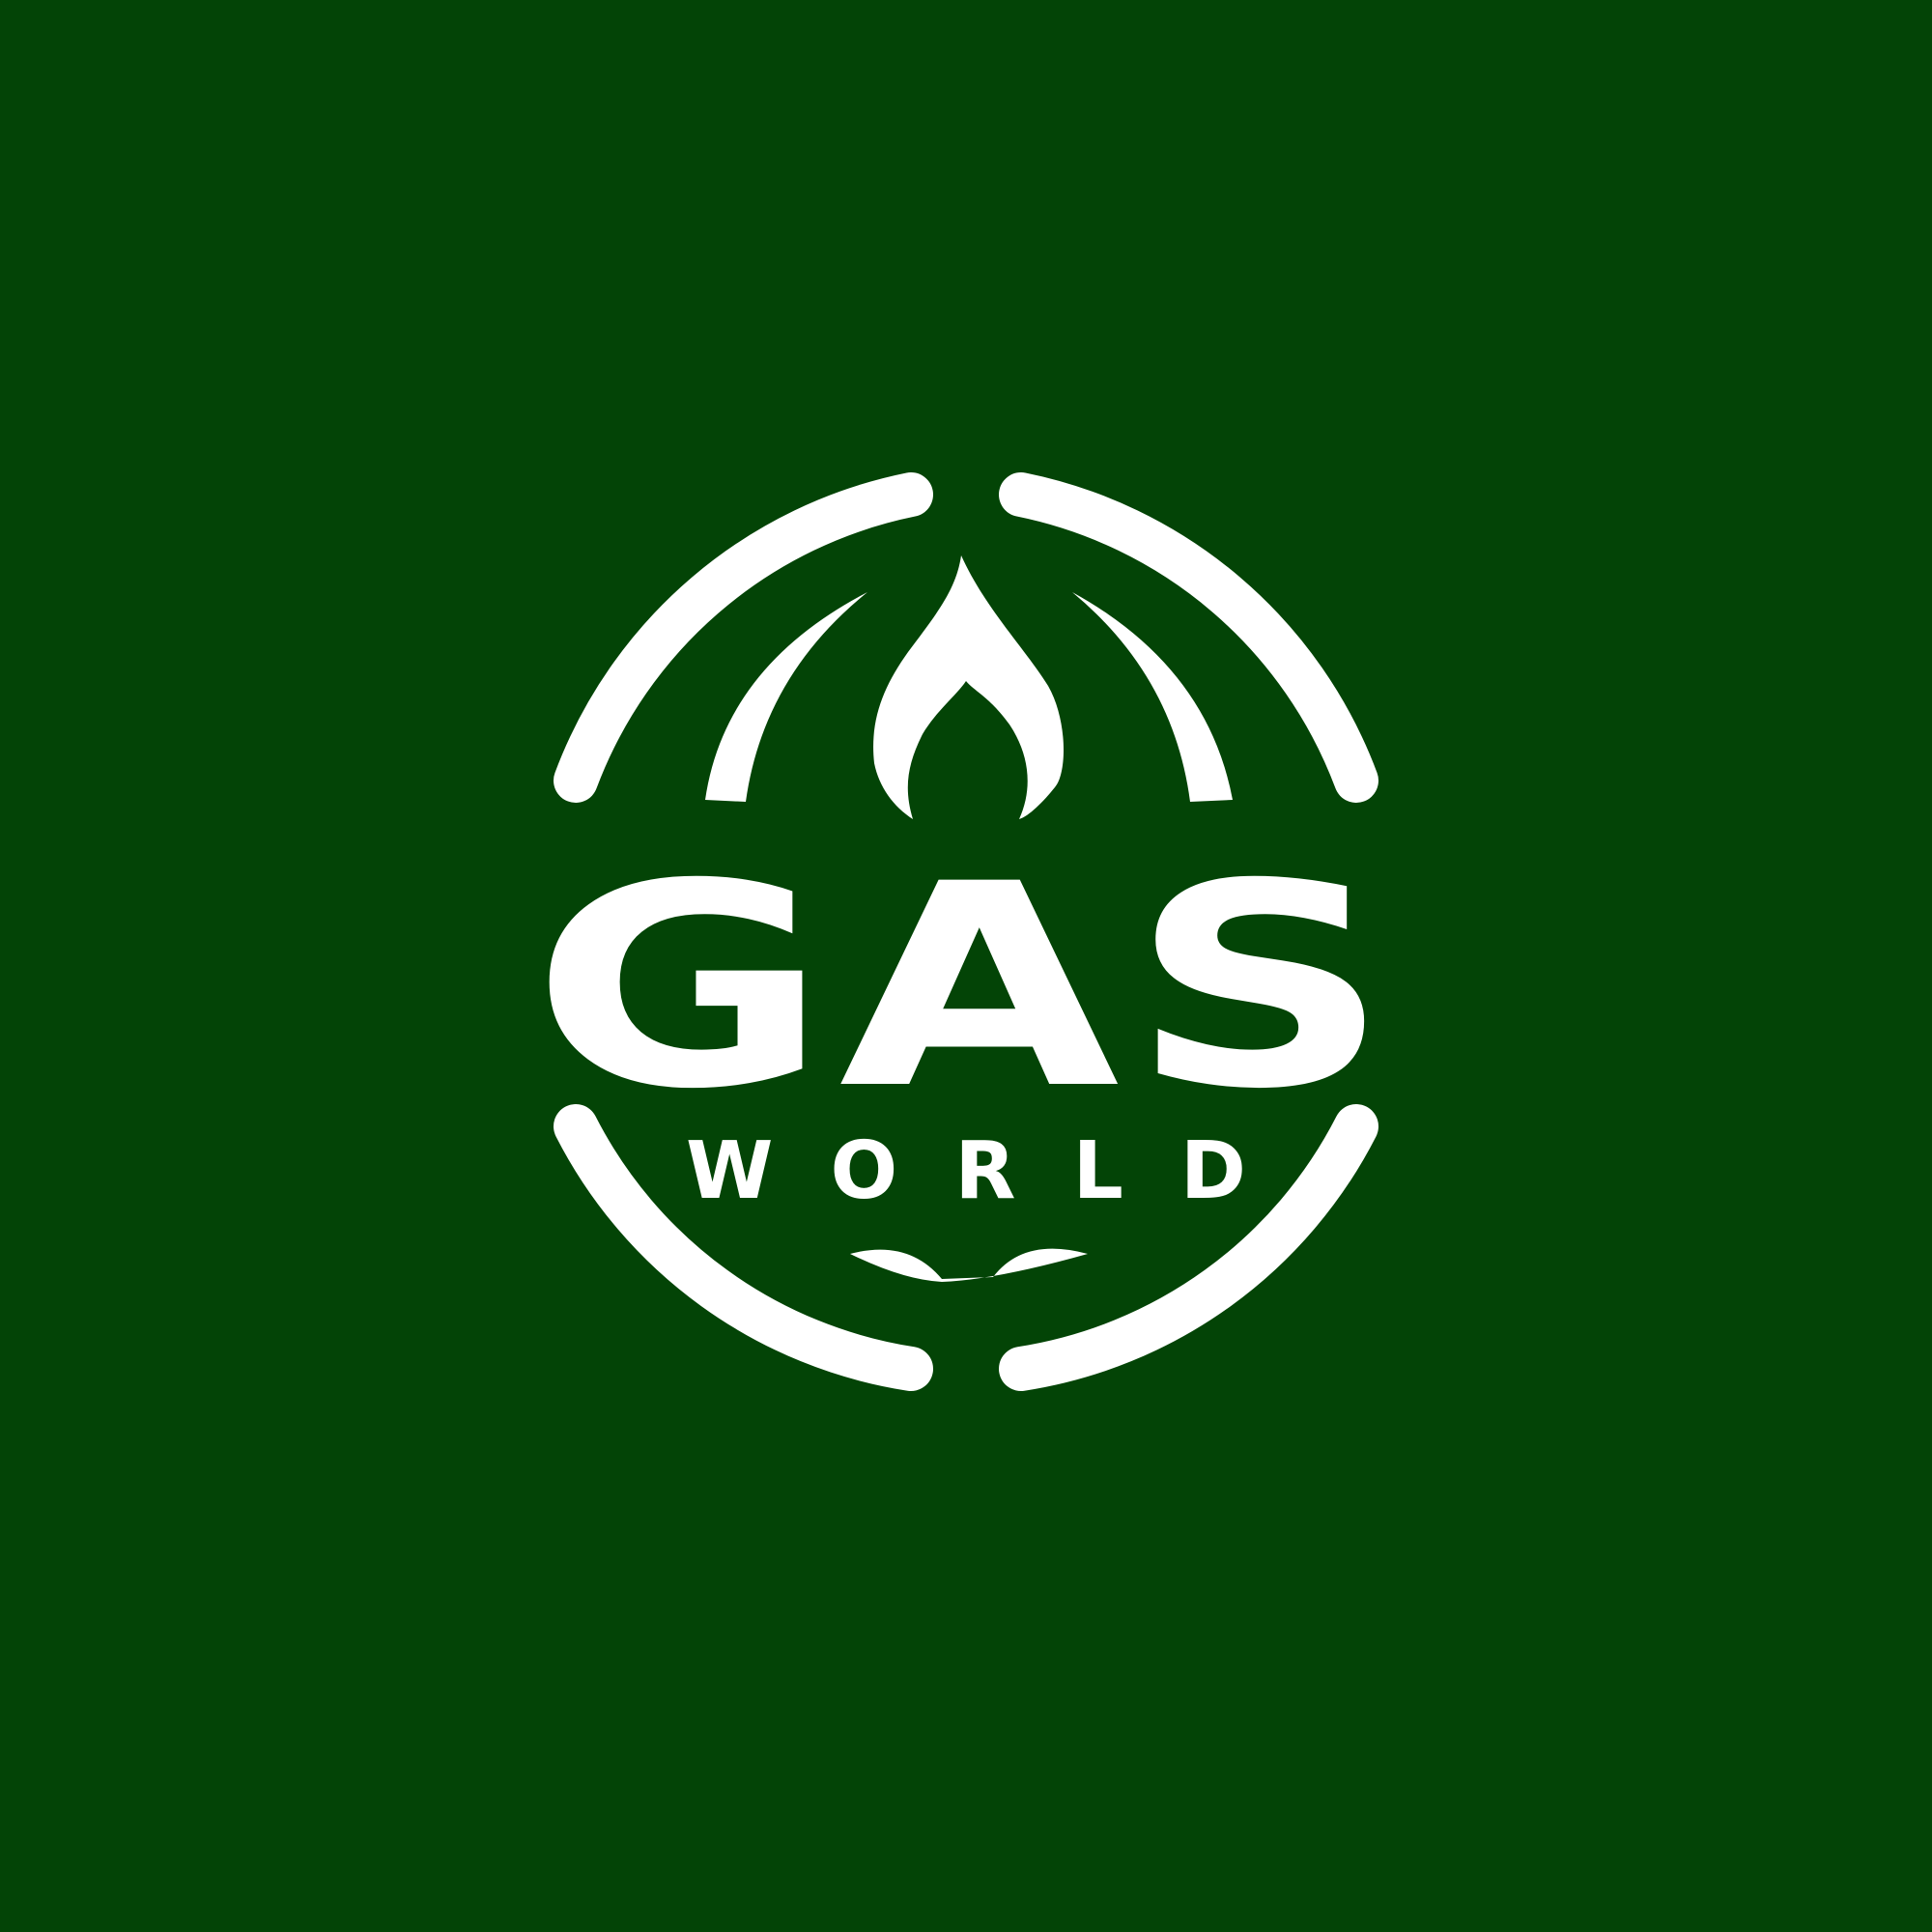 The height and width of the screenshot is (1932, 1932). Describe the element at coordinates (969, 1265) in the screenshot. I see `inner-arc-bottom` at that location.